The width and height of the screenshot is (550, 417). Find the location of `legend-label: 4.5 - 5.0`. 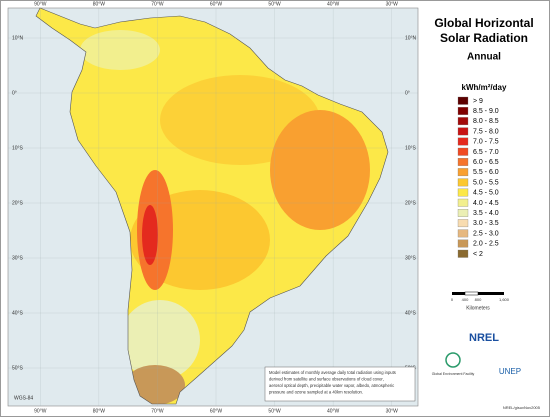

legend-label: 4.5 - 5.0 is located at coordinates (486, 193).